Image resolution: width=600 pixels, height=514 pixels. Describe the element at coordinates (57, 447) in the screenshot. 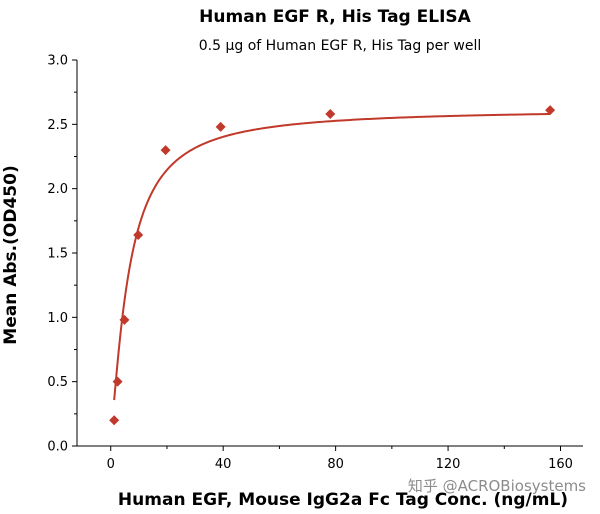

I see `y-tick-label: 0.0` at that location.